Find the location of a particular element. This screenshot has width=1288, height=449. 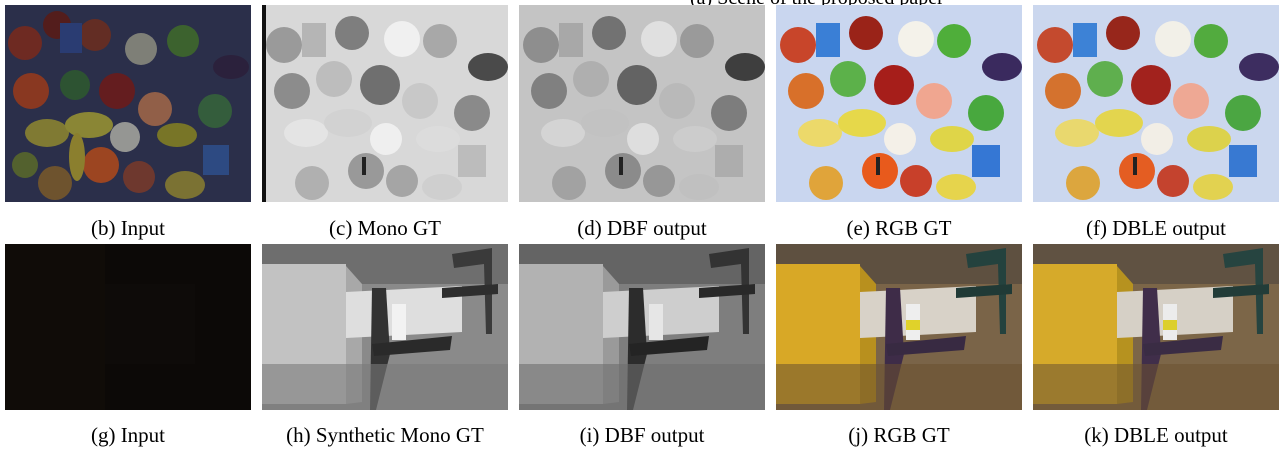

image-input-fruits is located at coordinates (128, 103).